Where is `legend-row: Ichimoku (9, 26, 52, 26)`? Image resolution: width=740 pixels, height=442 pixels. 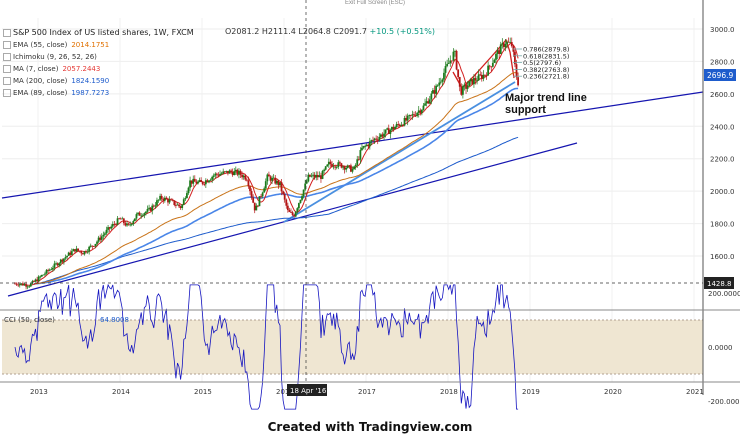
legend-row: Ichimoku (9, 26, 52, 26) is located at coordinates (98, 57).